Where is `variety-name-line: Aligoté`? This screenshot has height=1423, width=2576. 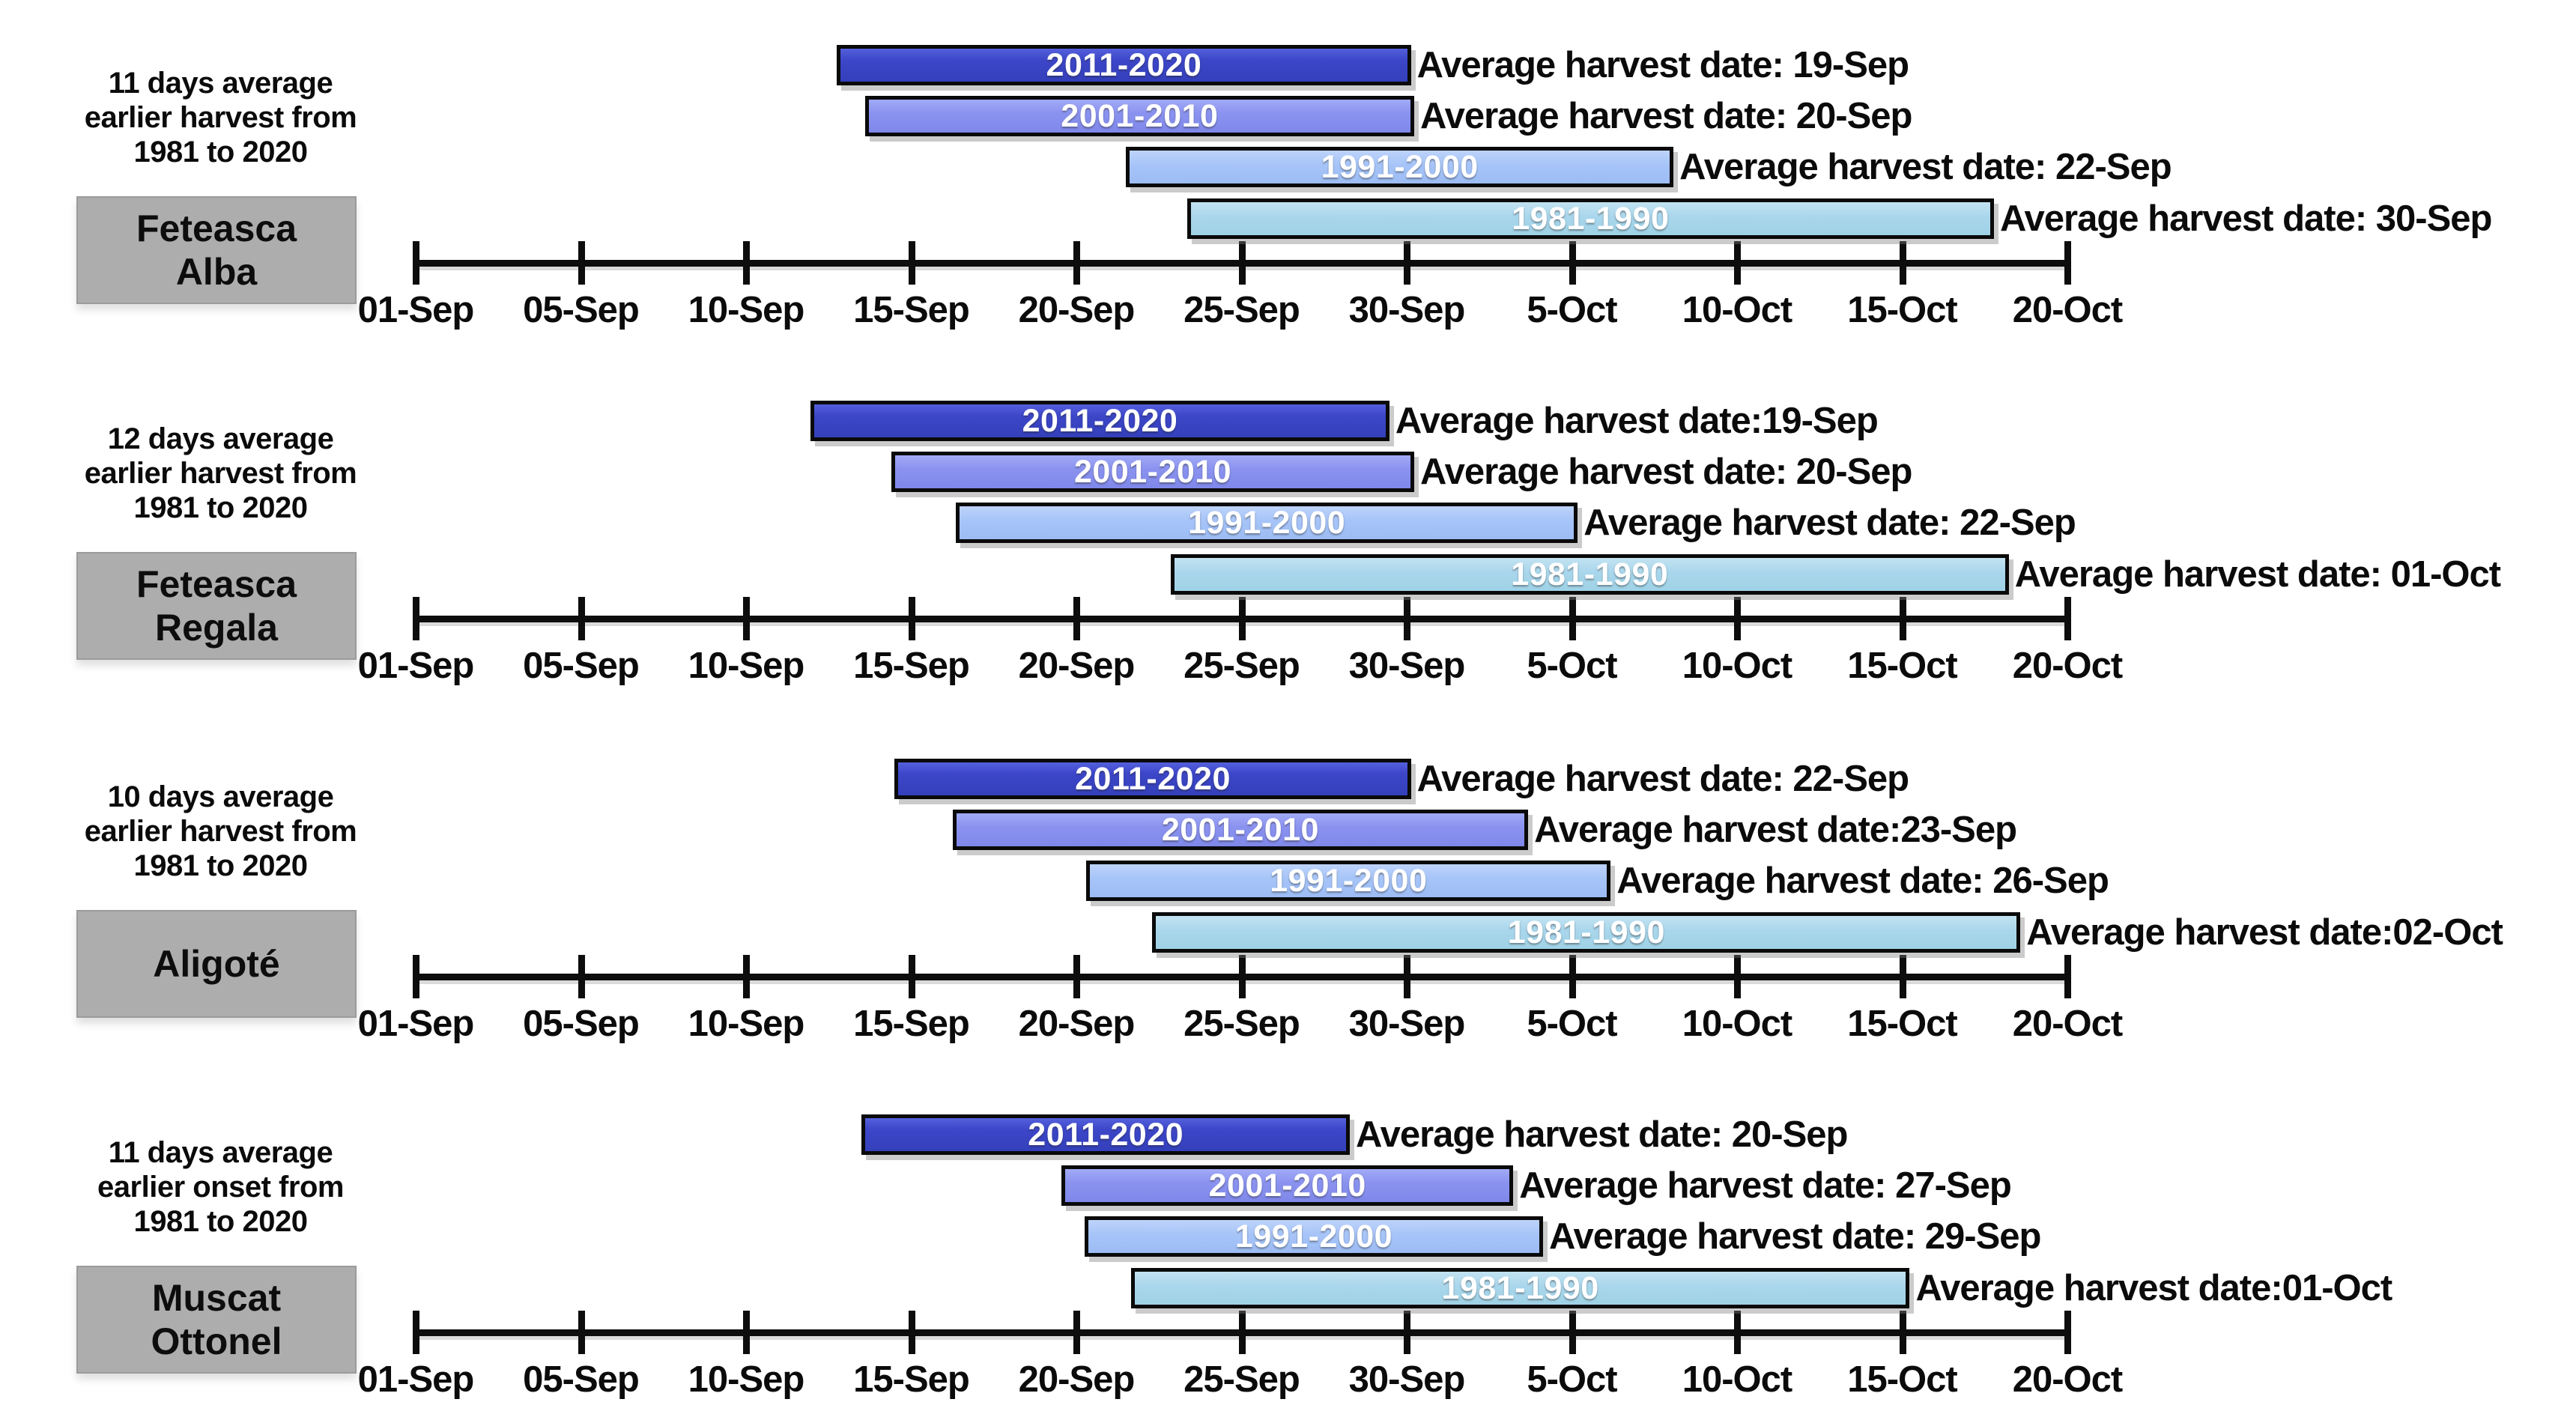
variety-name-line: Aligoté is located at coordinates (217, 964).